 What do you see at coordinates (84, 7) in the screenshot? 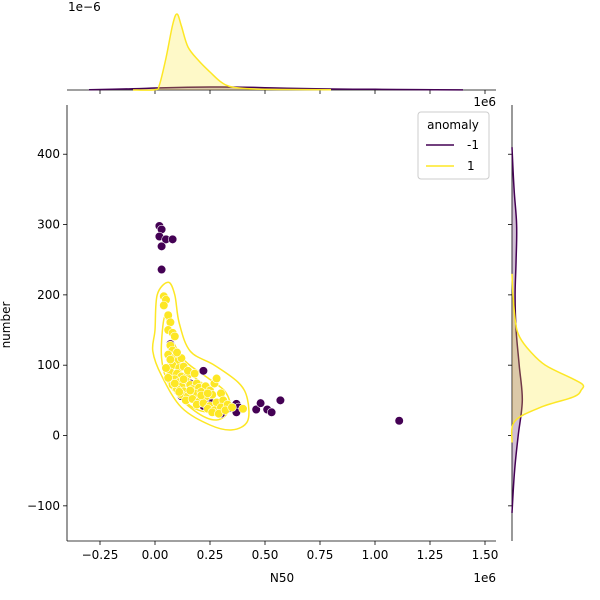
I see `top-marginal-offset-label: 1e−6` at bounding box center [84, 7].